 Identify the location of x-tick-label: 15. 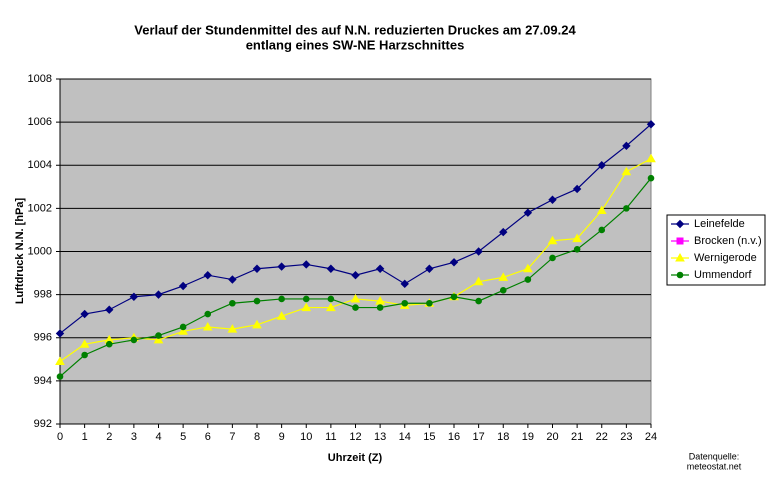
(429, 437).